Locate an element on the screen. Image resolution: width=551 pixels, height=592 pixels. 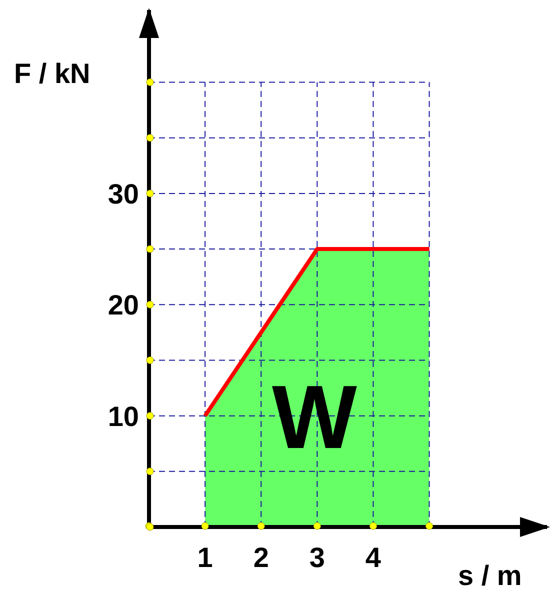
x-tick-label: 2 is located at coordinates (261, 557).